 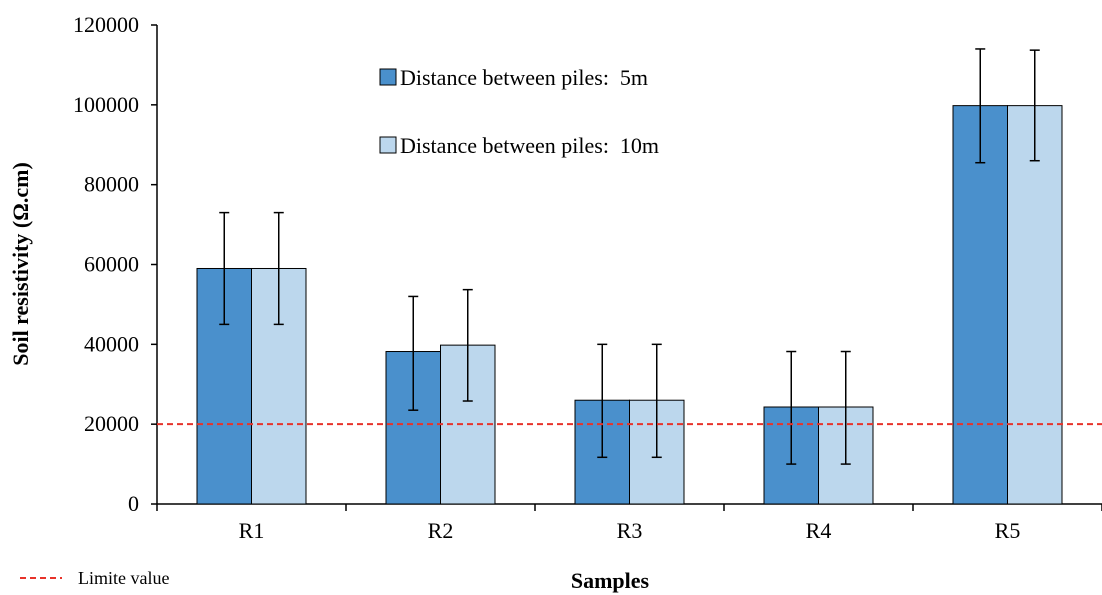 I want to click on legend-label-series-1: Distance between piles: 5m, so click(x=524, y=77).